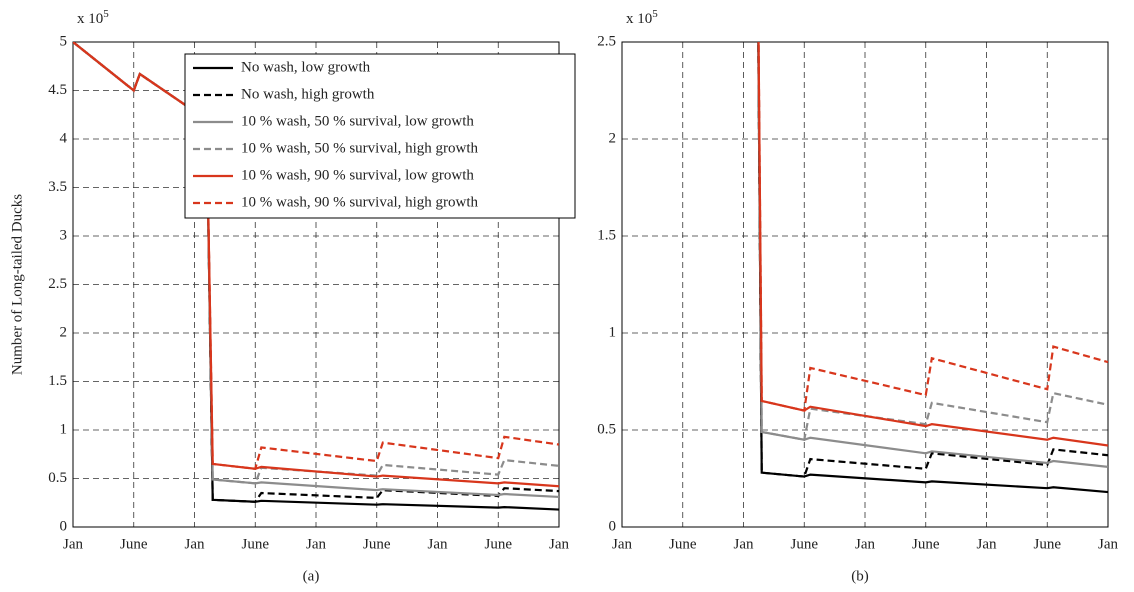 The width and height of the screenshot is (1134, 592). I want to click on y-tick-label: 4.5, so click(57, 90).